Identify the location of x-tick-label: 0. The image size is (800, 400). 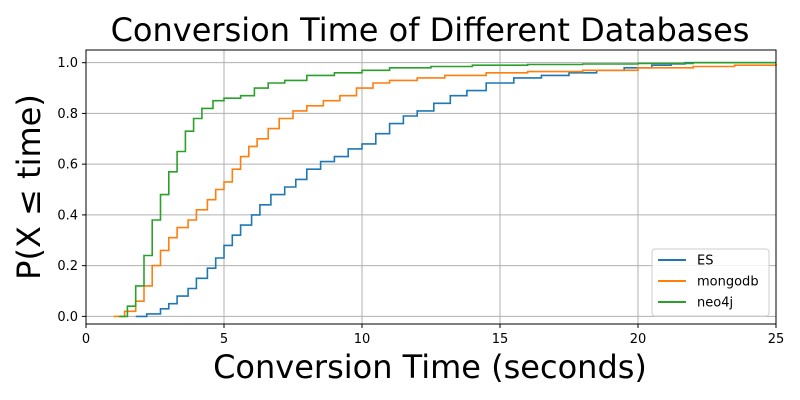
(86, 339).